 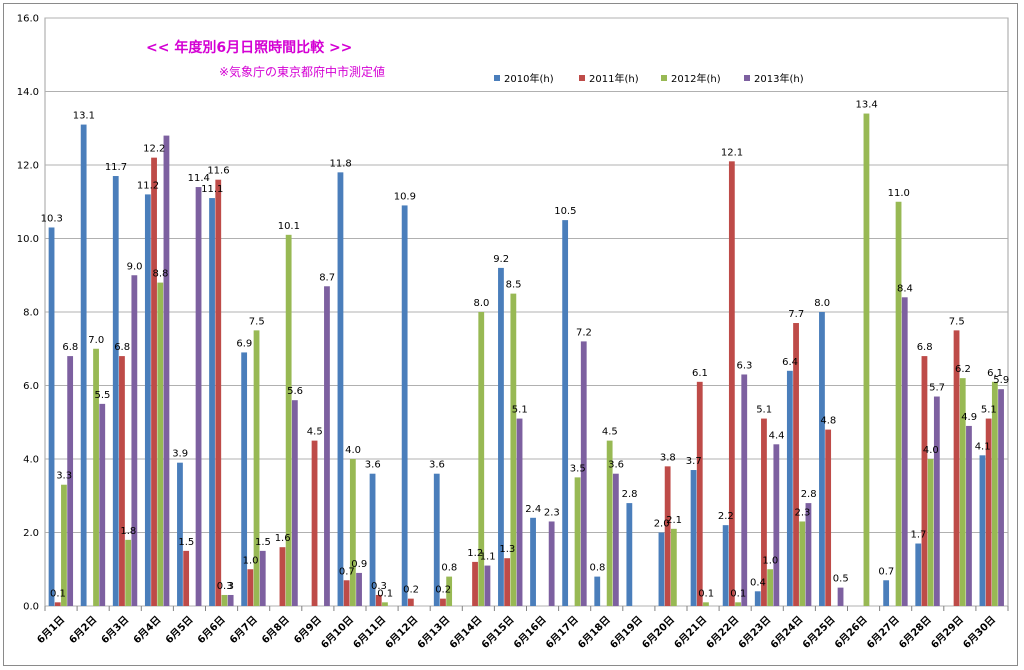 What do you see at coordinates (249, 47) in the screenshot?
I see `chart-title: << 年度別6月日照時間比較 >>` at bounding box center [249, 47].